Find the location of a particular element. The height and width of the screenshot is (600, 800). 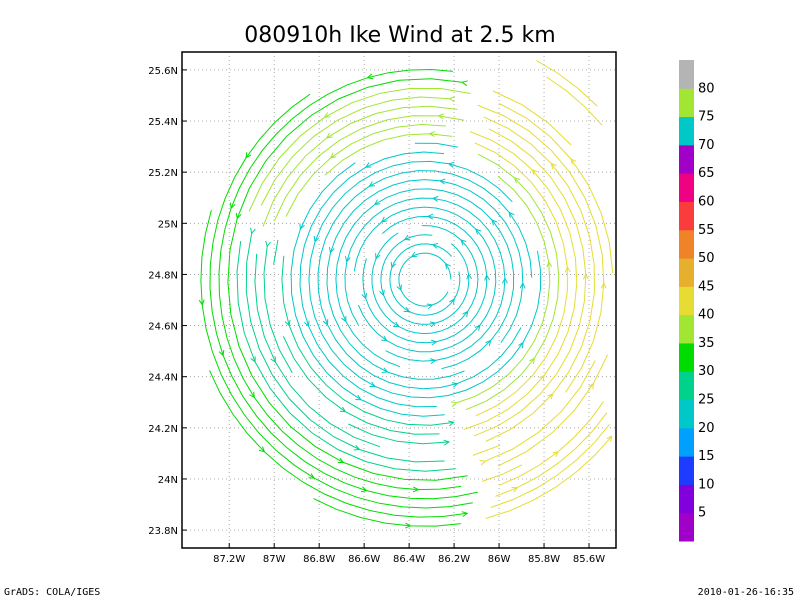

y-tick-label: 24.6N is located at coordinates (163, 327).